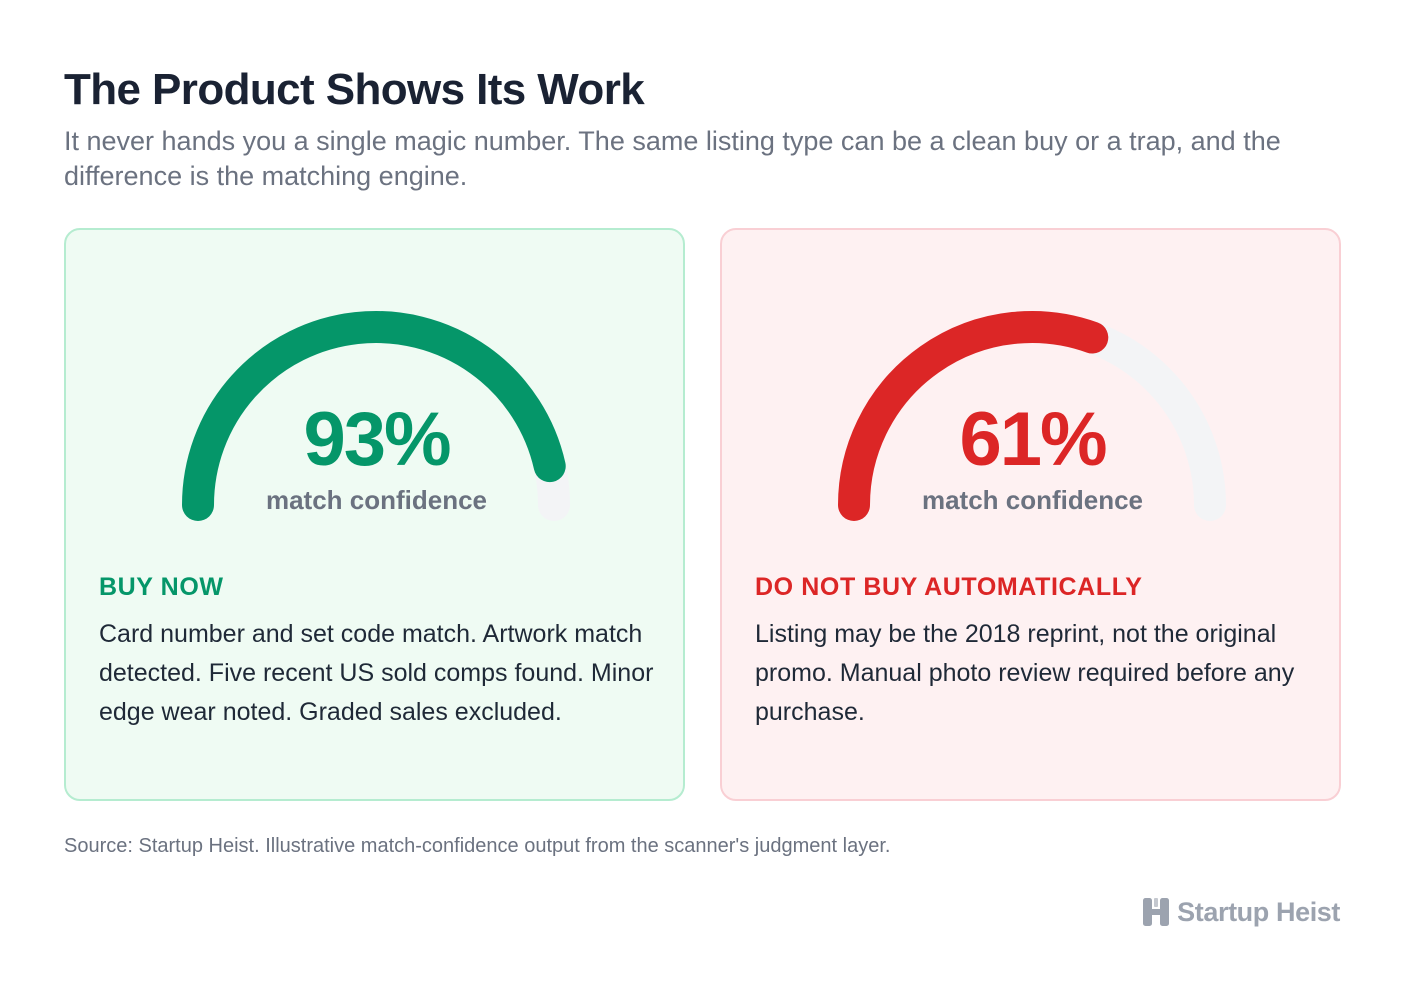 The height and width of the screenshot is (996, 1408). What do you see at coordinates (1258, 912) in the screenshot?
I see `brand-name: Startup Heist` at bounding box center [1258, 912].